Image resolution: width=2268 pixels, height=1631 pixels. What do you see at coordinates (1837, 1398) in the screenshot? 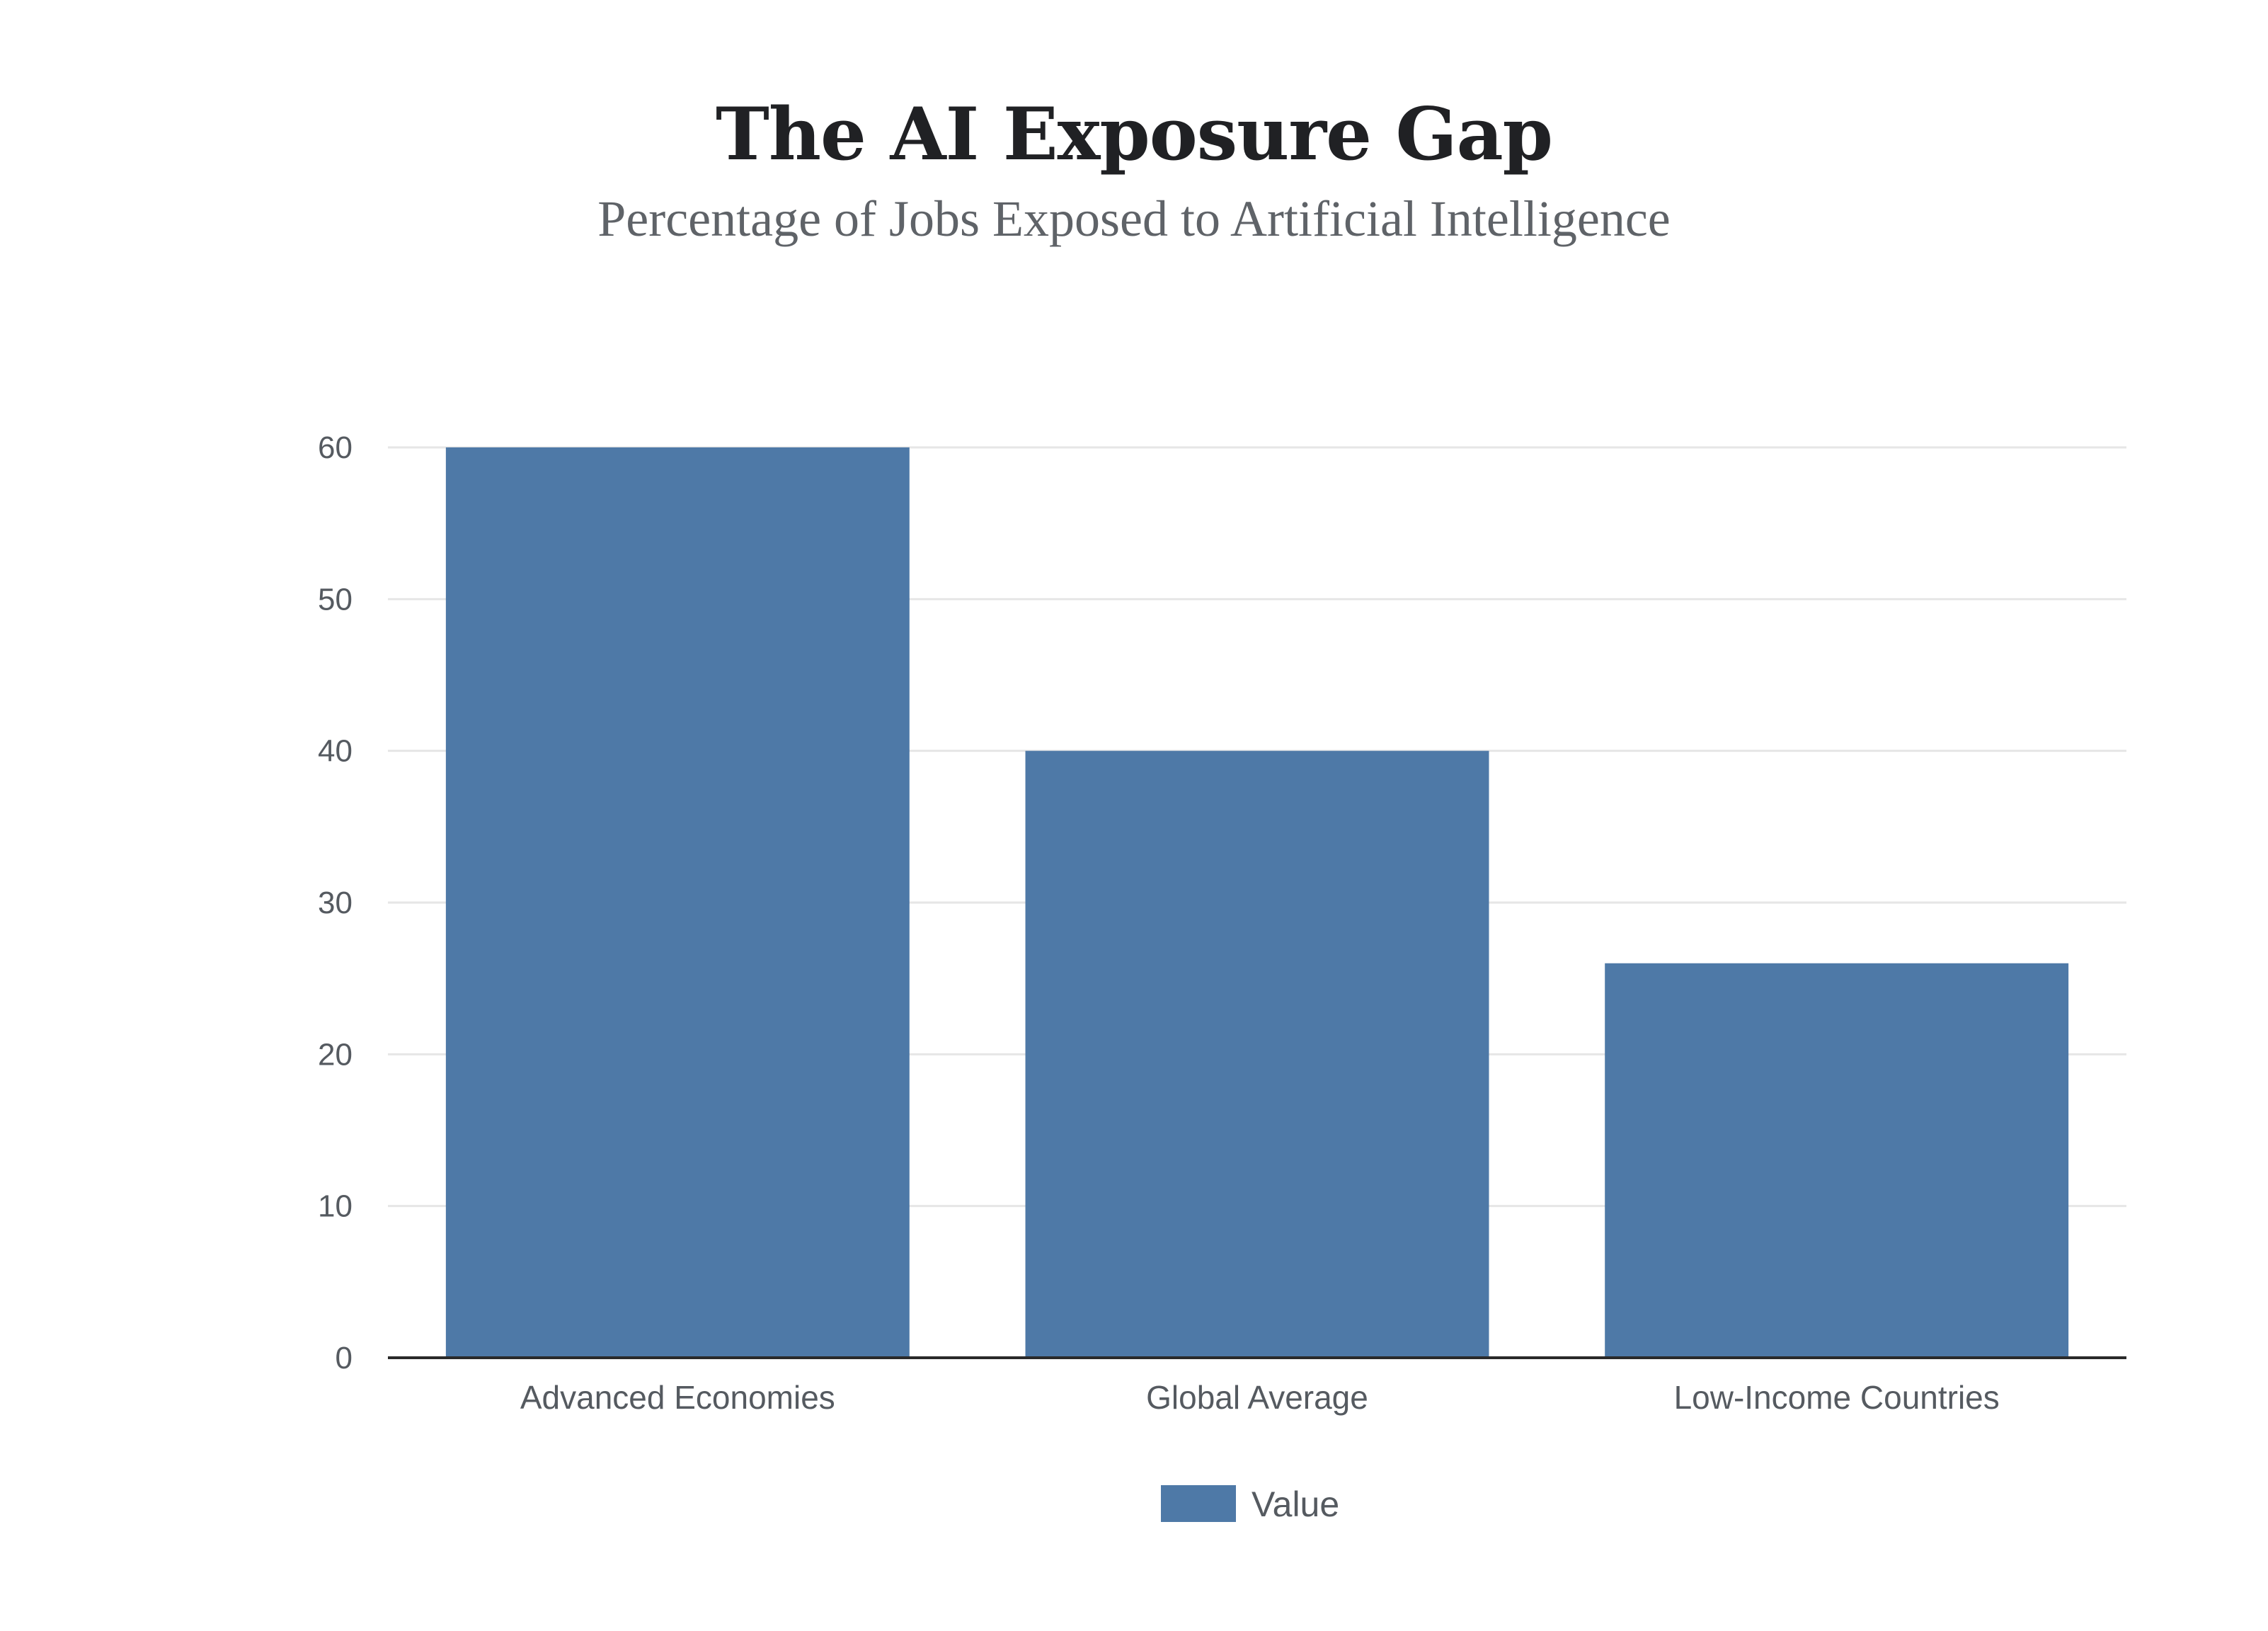
I see `x-tick-label: Low-Income Countries` at bounding box center [1837, 1398].